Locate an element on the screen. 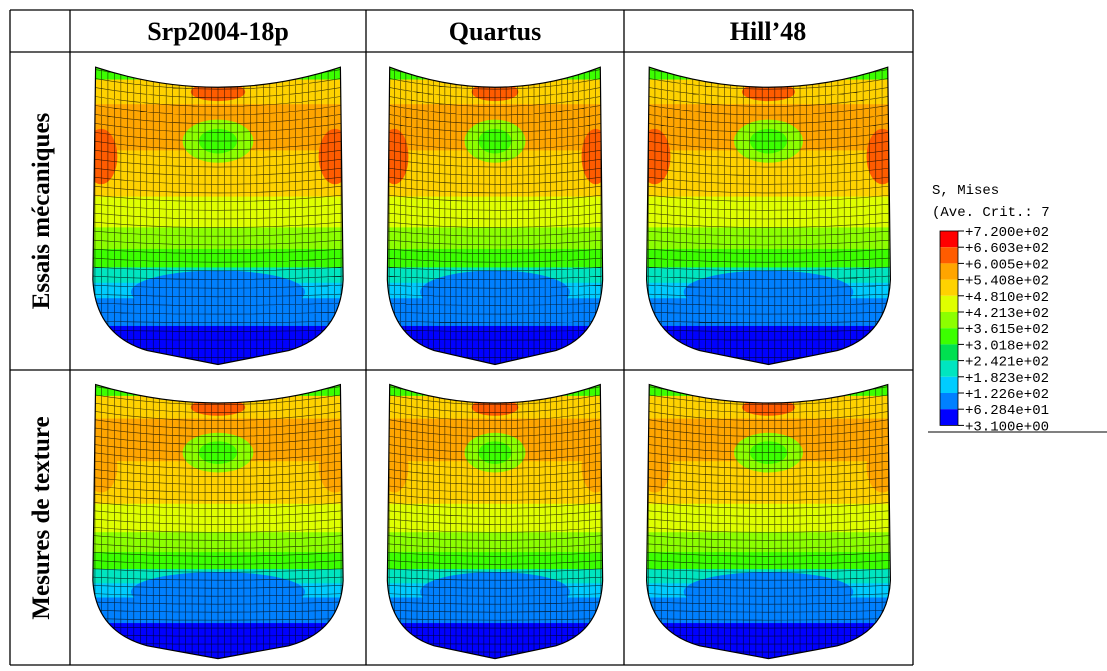  legend-label: +1.226e+02 is located at coordinates (1007, 395).